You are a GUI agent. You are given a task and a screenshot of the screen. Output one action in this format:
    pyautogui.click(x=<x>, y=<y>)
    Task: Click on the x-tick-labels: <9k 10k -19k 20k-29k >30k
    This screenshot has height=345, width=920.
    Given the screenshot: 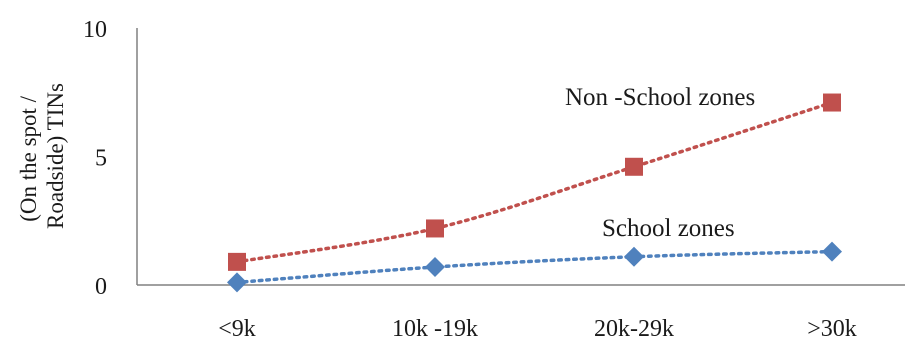 What is the action you would take?
    pyautogui.click(x=537, y=329)
    